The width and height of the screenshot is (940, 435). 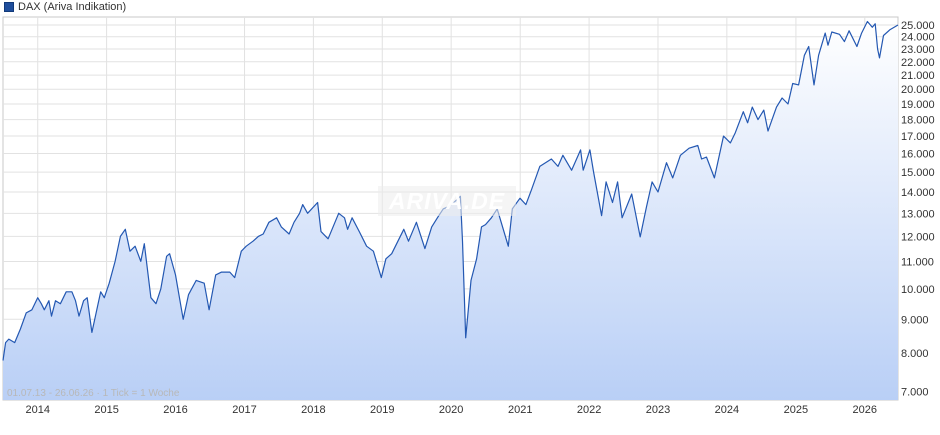 I want to click on x-tick-label: 2022, so click(x=589, y=410).